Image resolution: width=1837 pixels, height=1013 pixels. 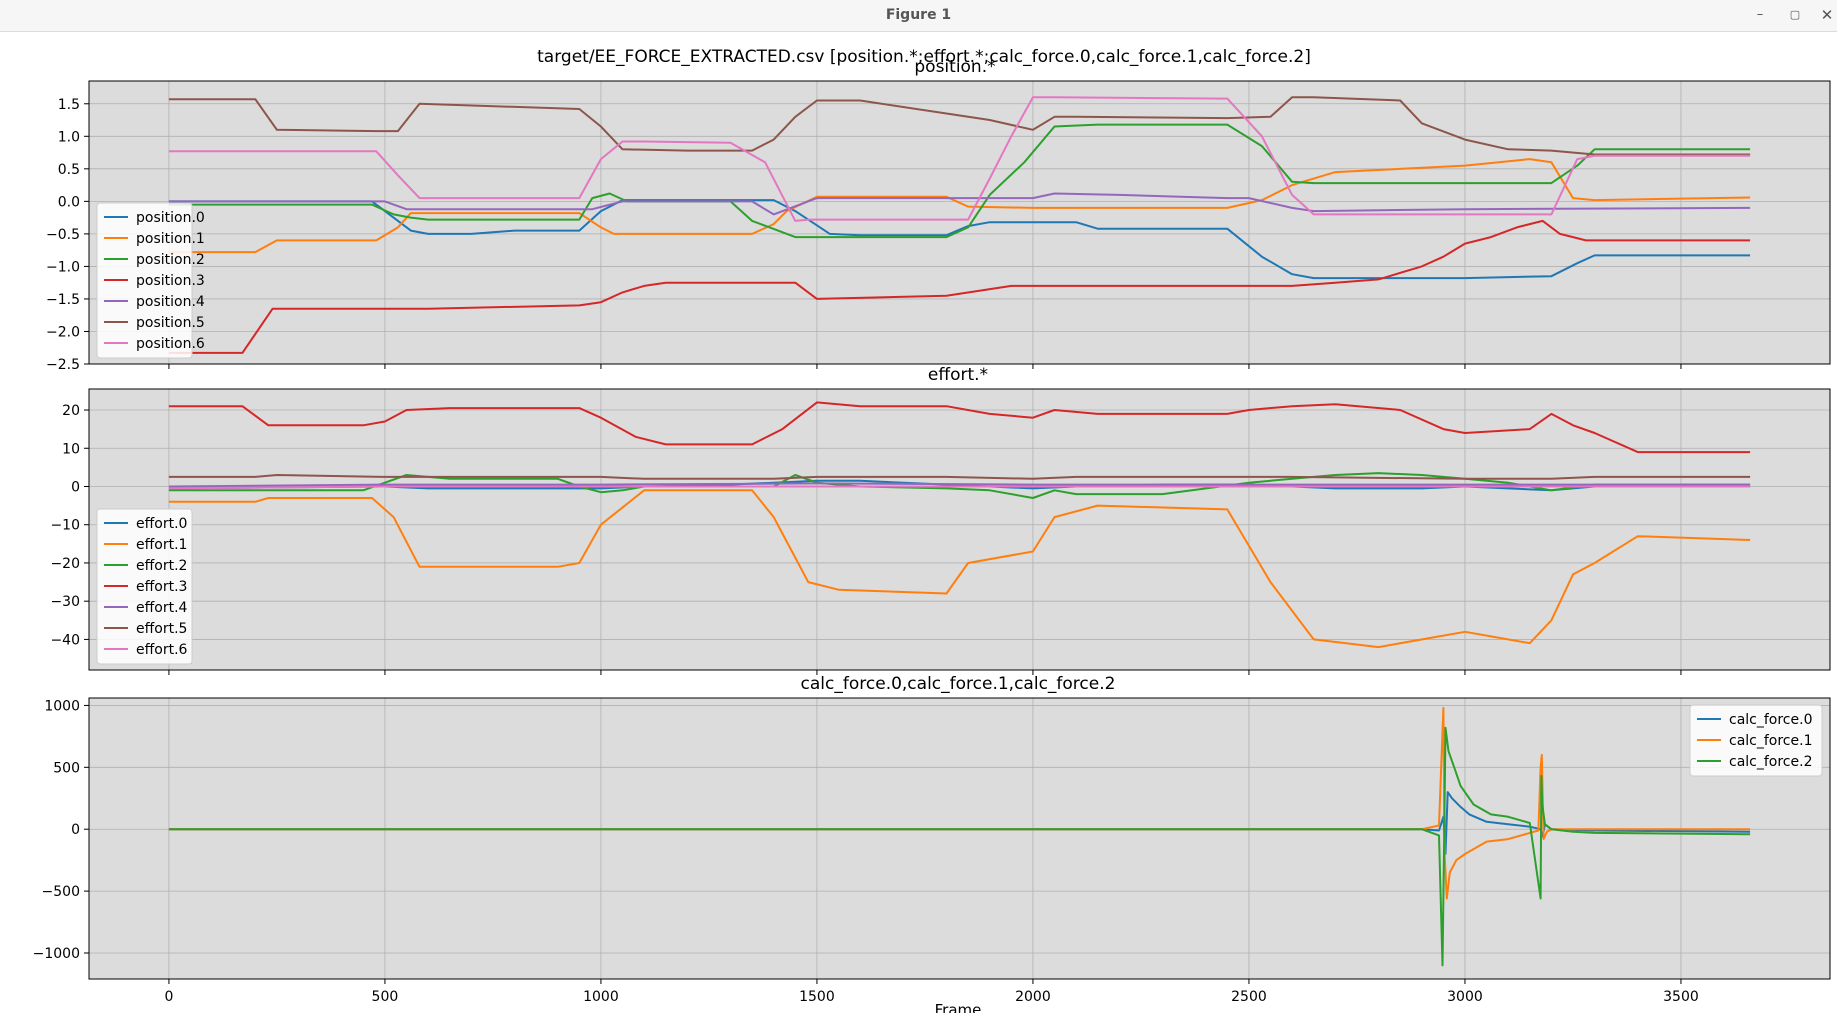 I want to click on legend-label: position.3, so click(x=170, y=281).